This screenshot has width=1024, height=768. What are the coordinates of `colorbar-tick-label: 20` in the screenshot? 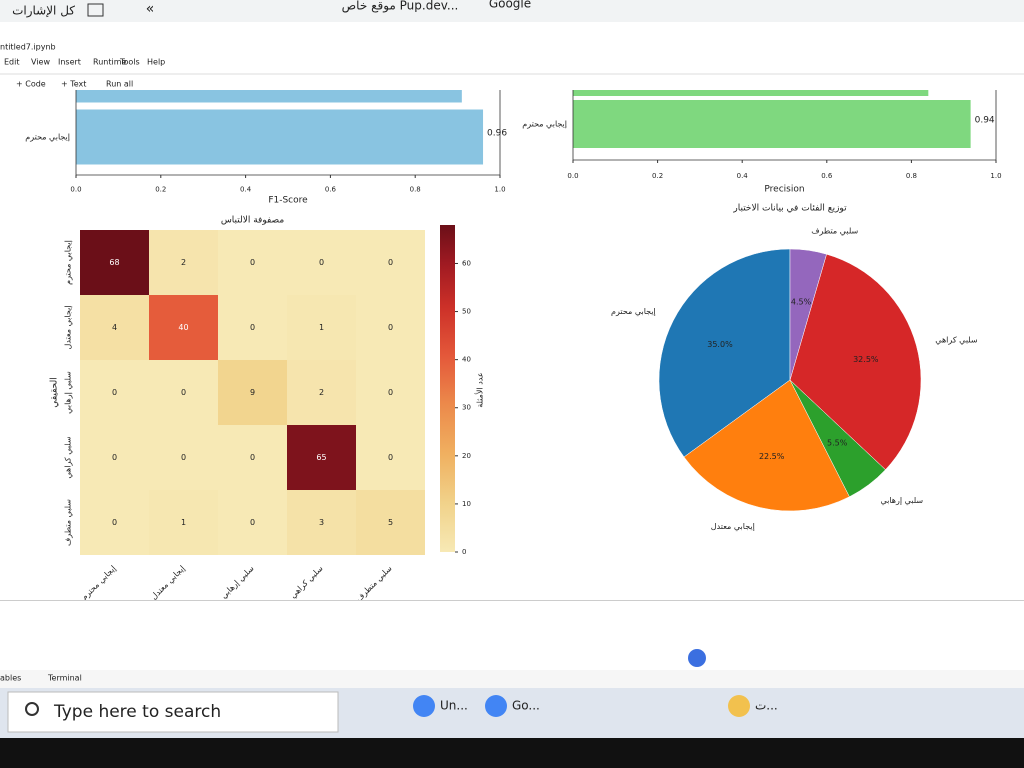 It's located at (466, 456).